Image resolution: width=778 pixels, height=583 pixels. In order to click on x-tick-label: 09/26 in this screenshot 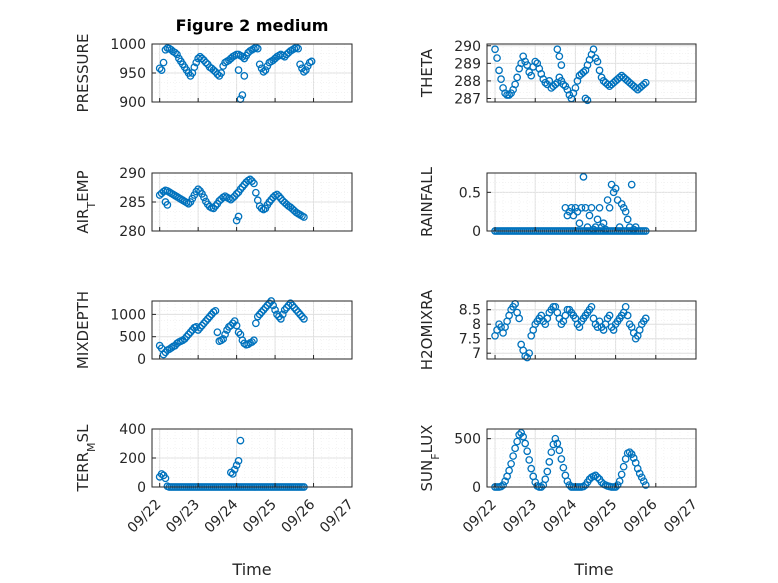, I will do `click(641, 516)`.